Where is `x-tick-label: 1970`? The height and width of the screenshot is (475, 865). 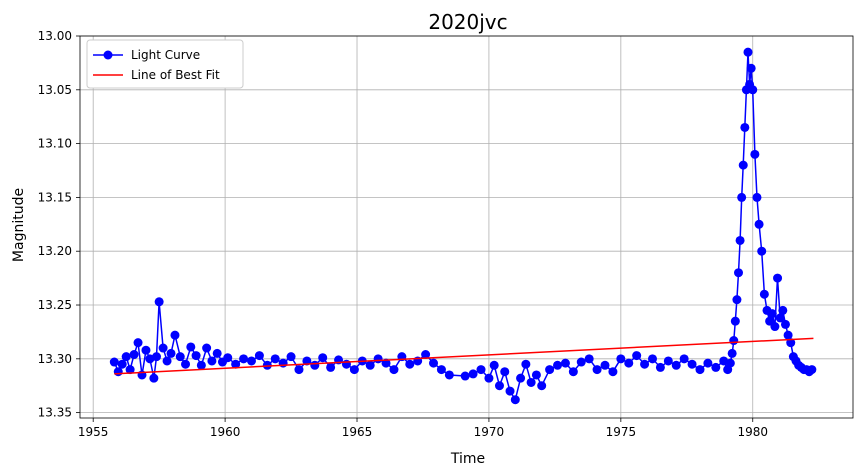
x-tick-label: 1970 is located at coordinates (489, 432).